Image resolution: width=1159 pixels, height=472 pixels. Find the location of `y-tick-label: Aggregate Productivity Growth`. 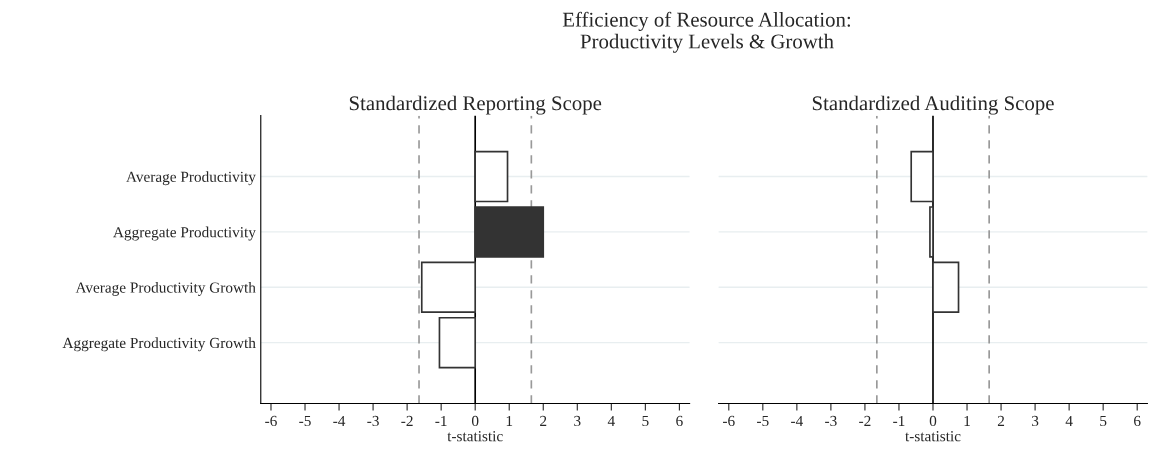

y-tick-label: Aggregate Productivity Growth is located at coordinates (159, 344).